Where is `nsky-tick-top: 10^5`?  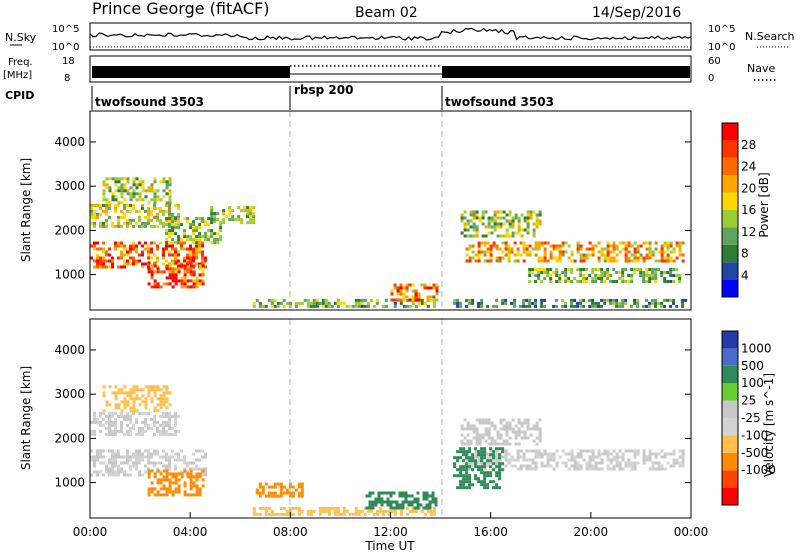 nsky-tick-top: 10^5 is located at coordinates (65, 29).